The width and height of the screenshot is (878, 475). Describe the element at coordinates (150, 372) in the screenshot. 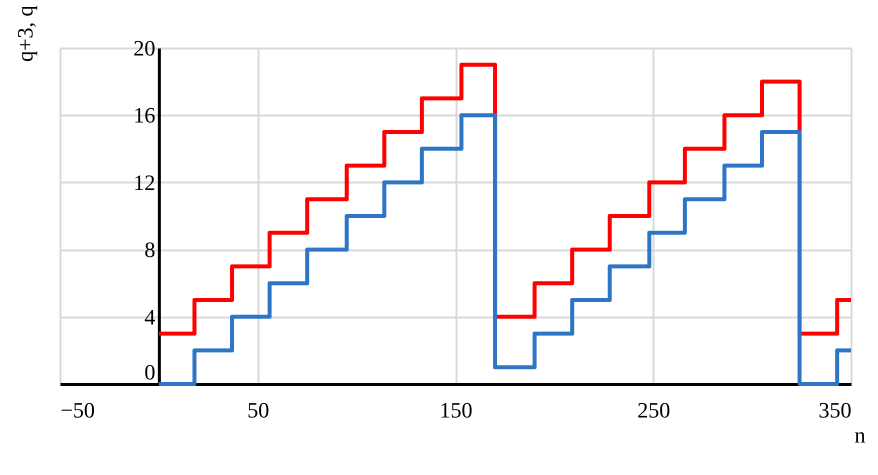

I see `y-tick-label: 0` at that location.